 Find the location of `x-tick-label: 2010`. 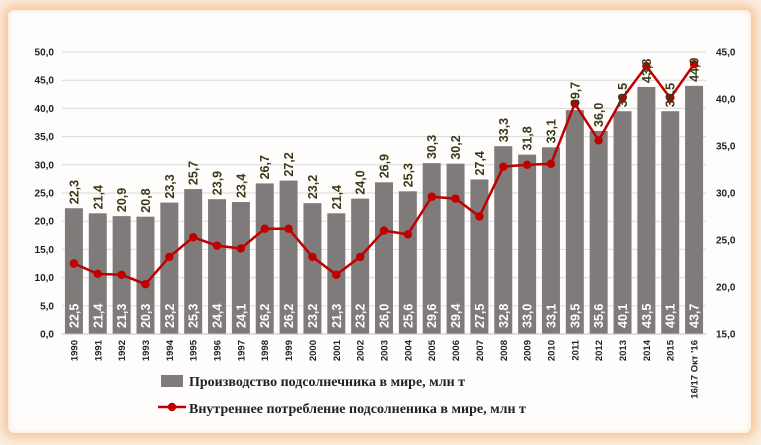

x-tick-label: 2010 is located at coordinates (551, 350).